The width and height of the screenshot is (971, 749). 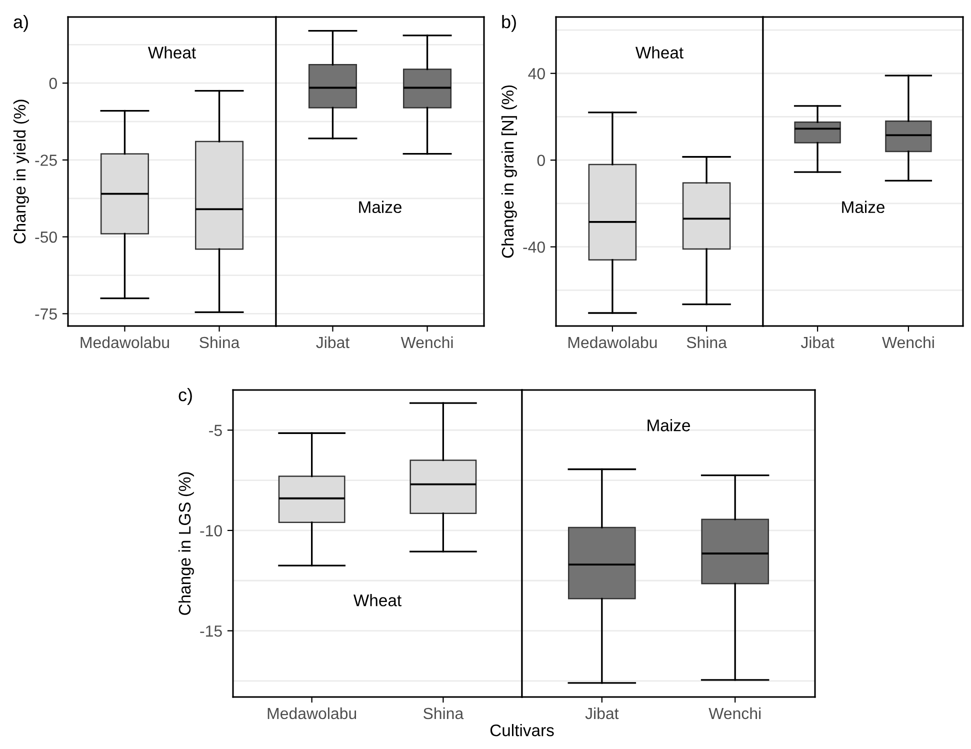 I want to click on y-tick-label: -40, so click(x=534, y=247).